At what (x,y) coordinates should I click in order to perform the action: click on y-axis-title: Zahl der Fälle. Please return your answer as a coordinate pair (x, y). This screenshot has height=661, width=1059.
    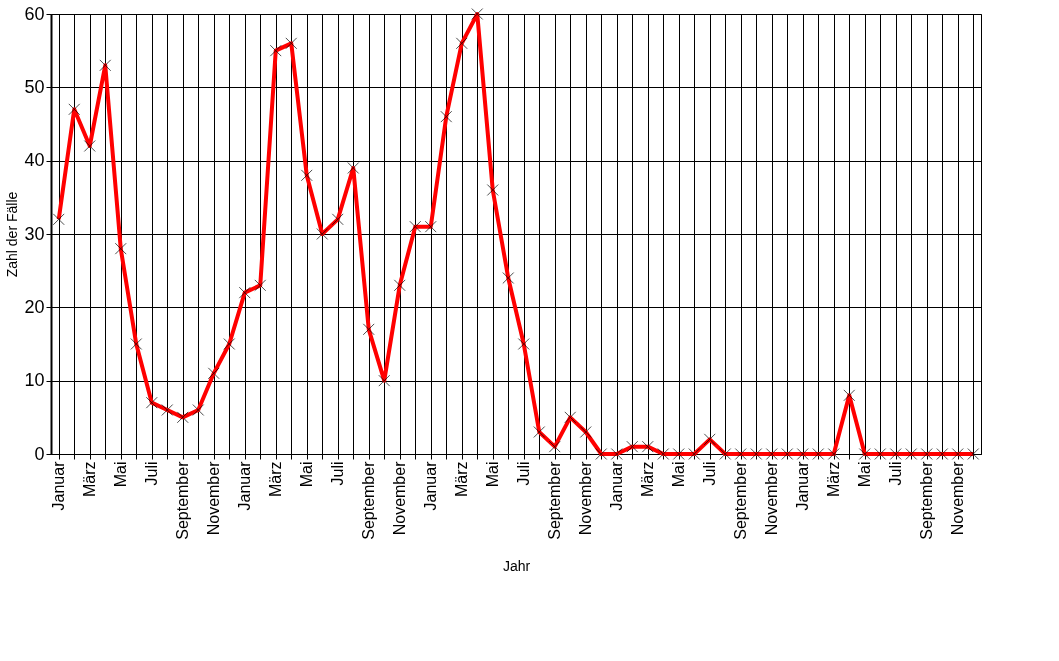
    Looking at the image, I should click on (12, 234).